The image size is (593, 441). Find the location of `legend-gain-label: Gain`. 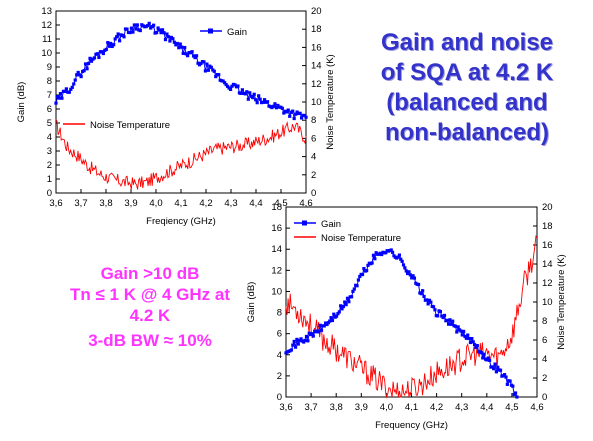

legend-gain-label: Gain is located at coordinates (331, 224).